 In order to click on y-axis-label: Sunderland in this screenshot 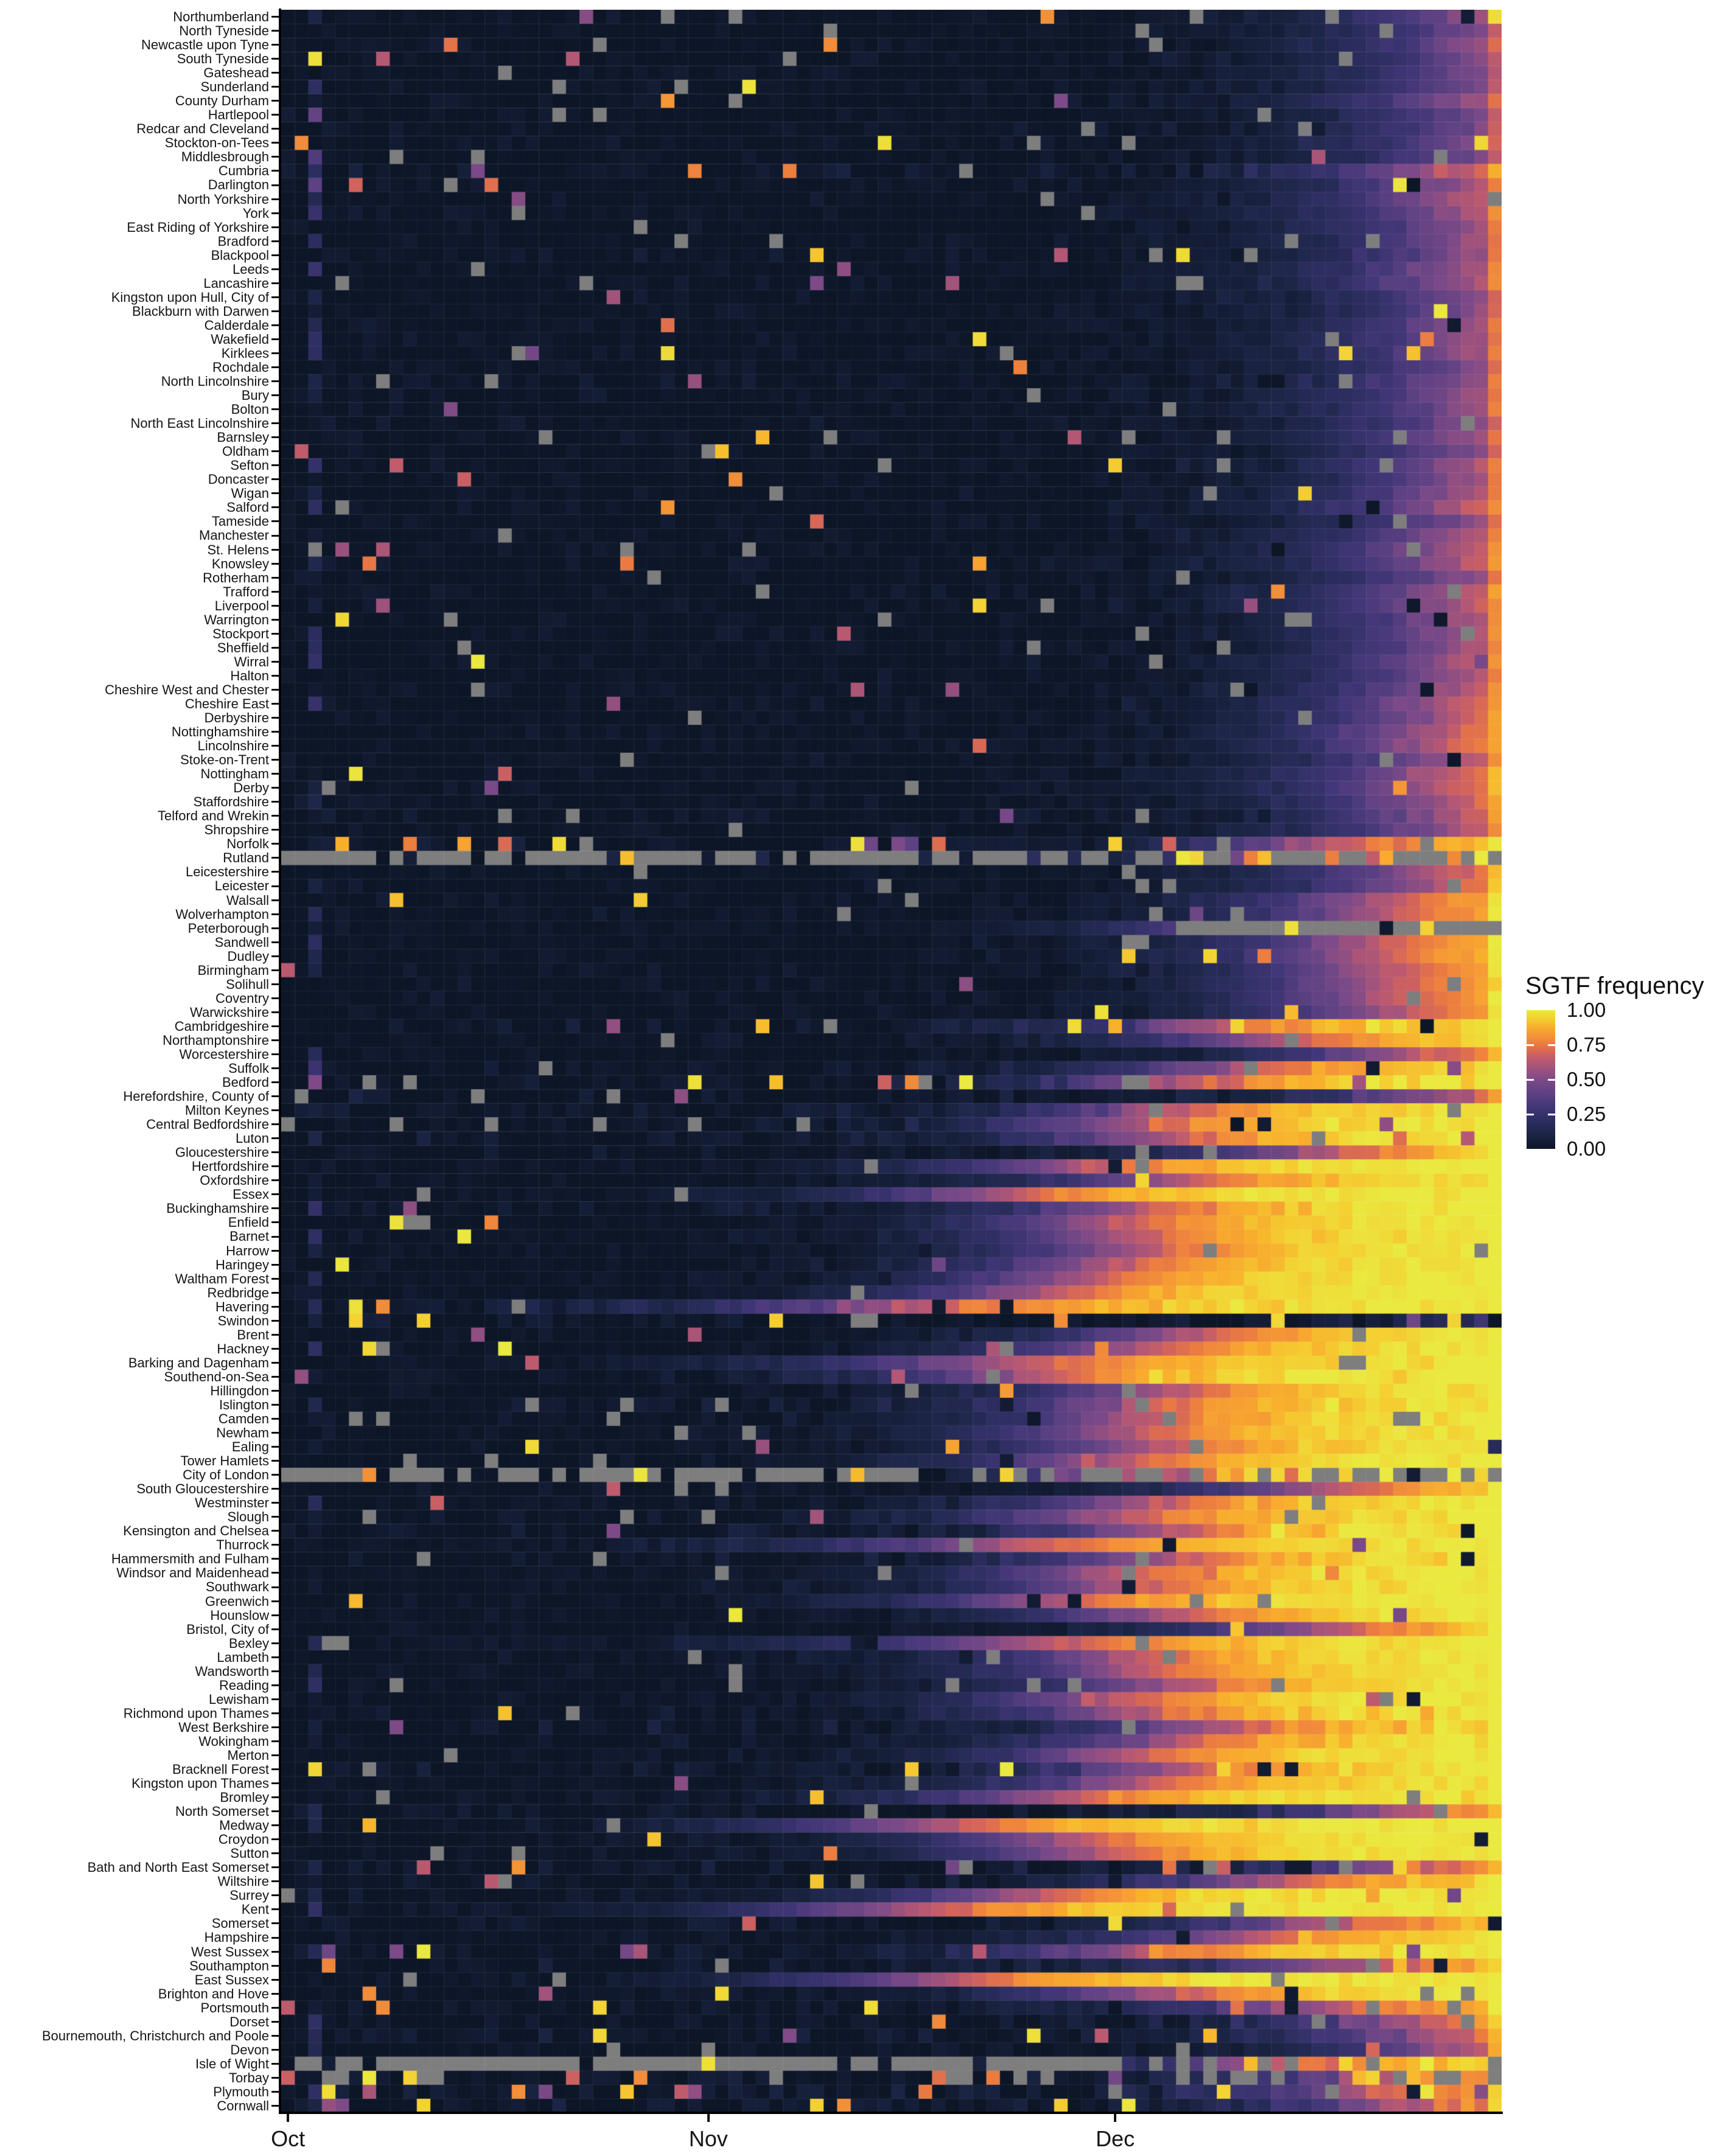, I will do `click(234, 87)`.